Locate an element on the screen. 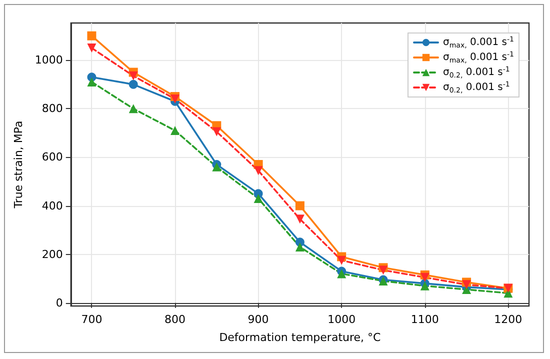 The image size is (550, 359). x-tick-label: 800 is located at coordinates (175, 319).